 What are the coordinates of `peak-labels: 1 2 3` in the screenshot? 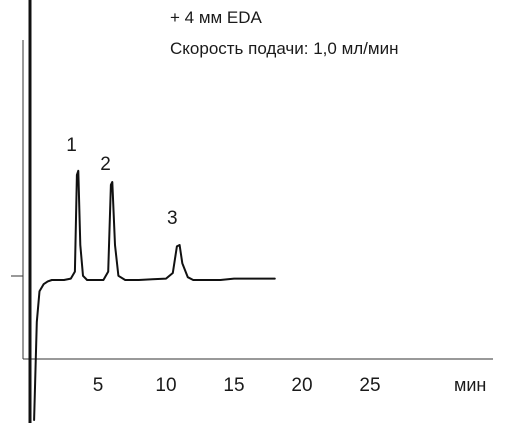 It's located at (121, 182).